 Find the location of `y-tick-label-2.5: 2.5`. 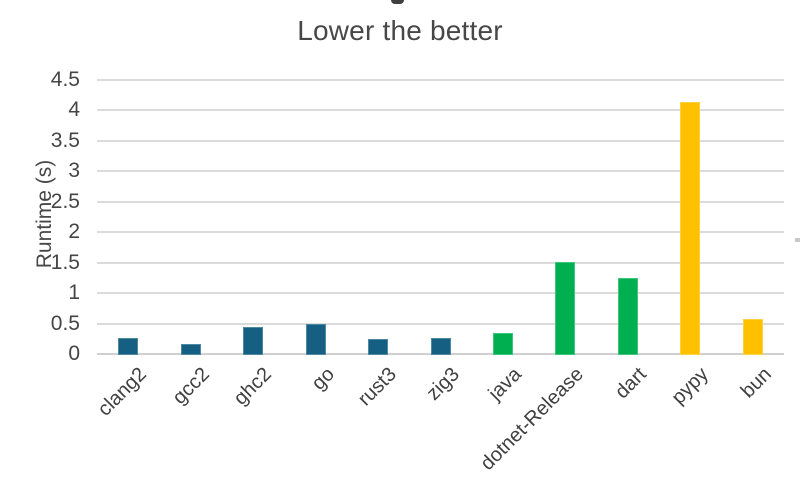

y-tick-label-2.5: 2.5 is located at coordinates (65, 201).